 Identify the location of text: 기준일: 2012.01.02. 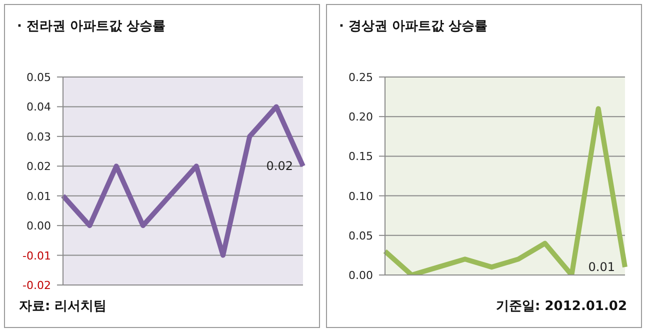
(561, 306).